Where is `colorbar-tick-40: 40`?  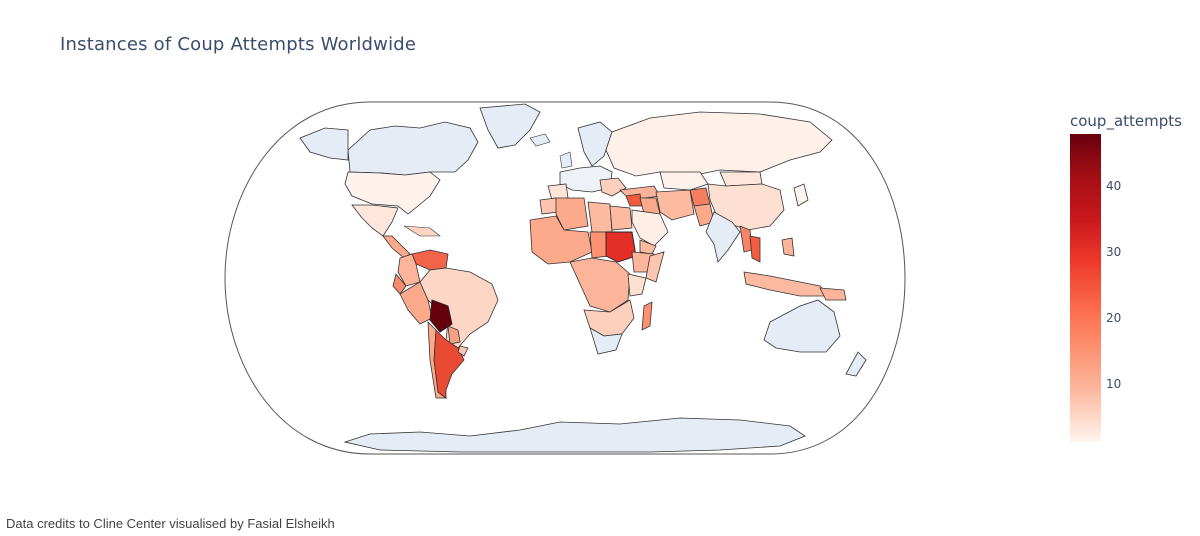 colorbar-tick-40: 40 is located at coordinates (1114, 186).